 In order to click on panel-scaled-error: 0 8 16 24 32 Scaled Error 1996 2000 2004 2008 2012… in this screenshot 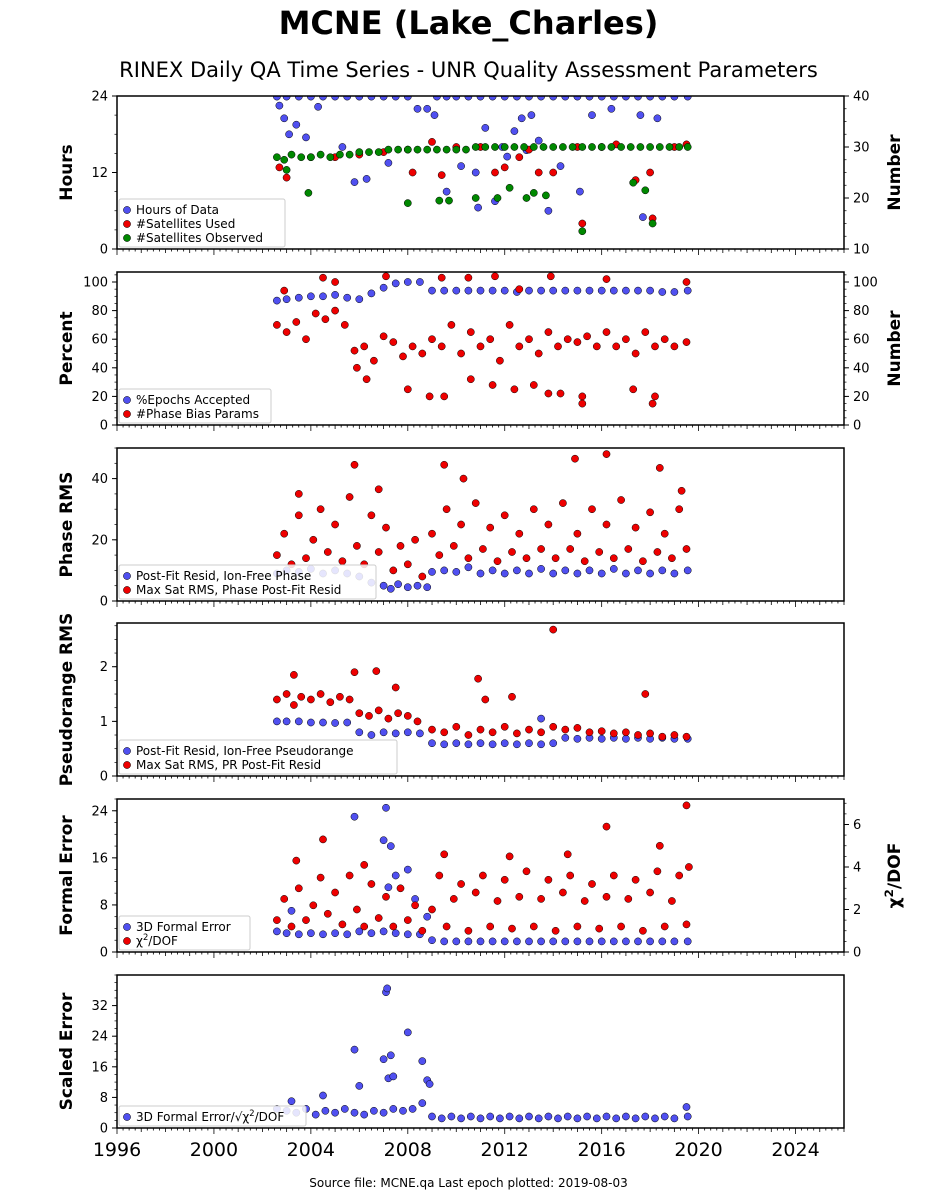, I will do `click(451, 1067)`.